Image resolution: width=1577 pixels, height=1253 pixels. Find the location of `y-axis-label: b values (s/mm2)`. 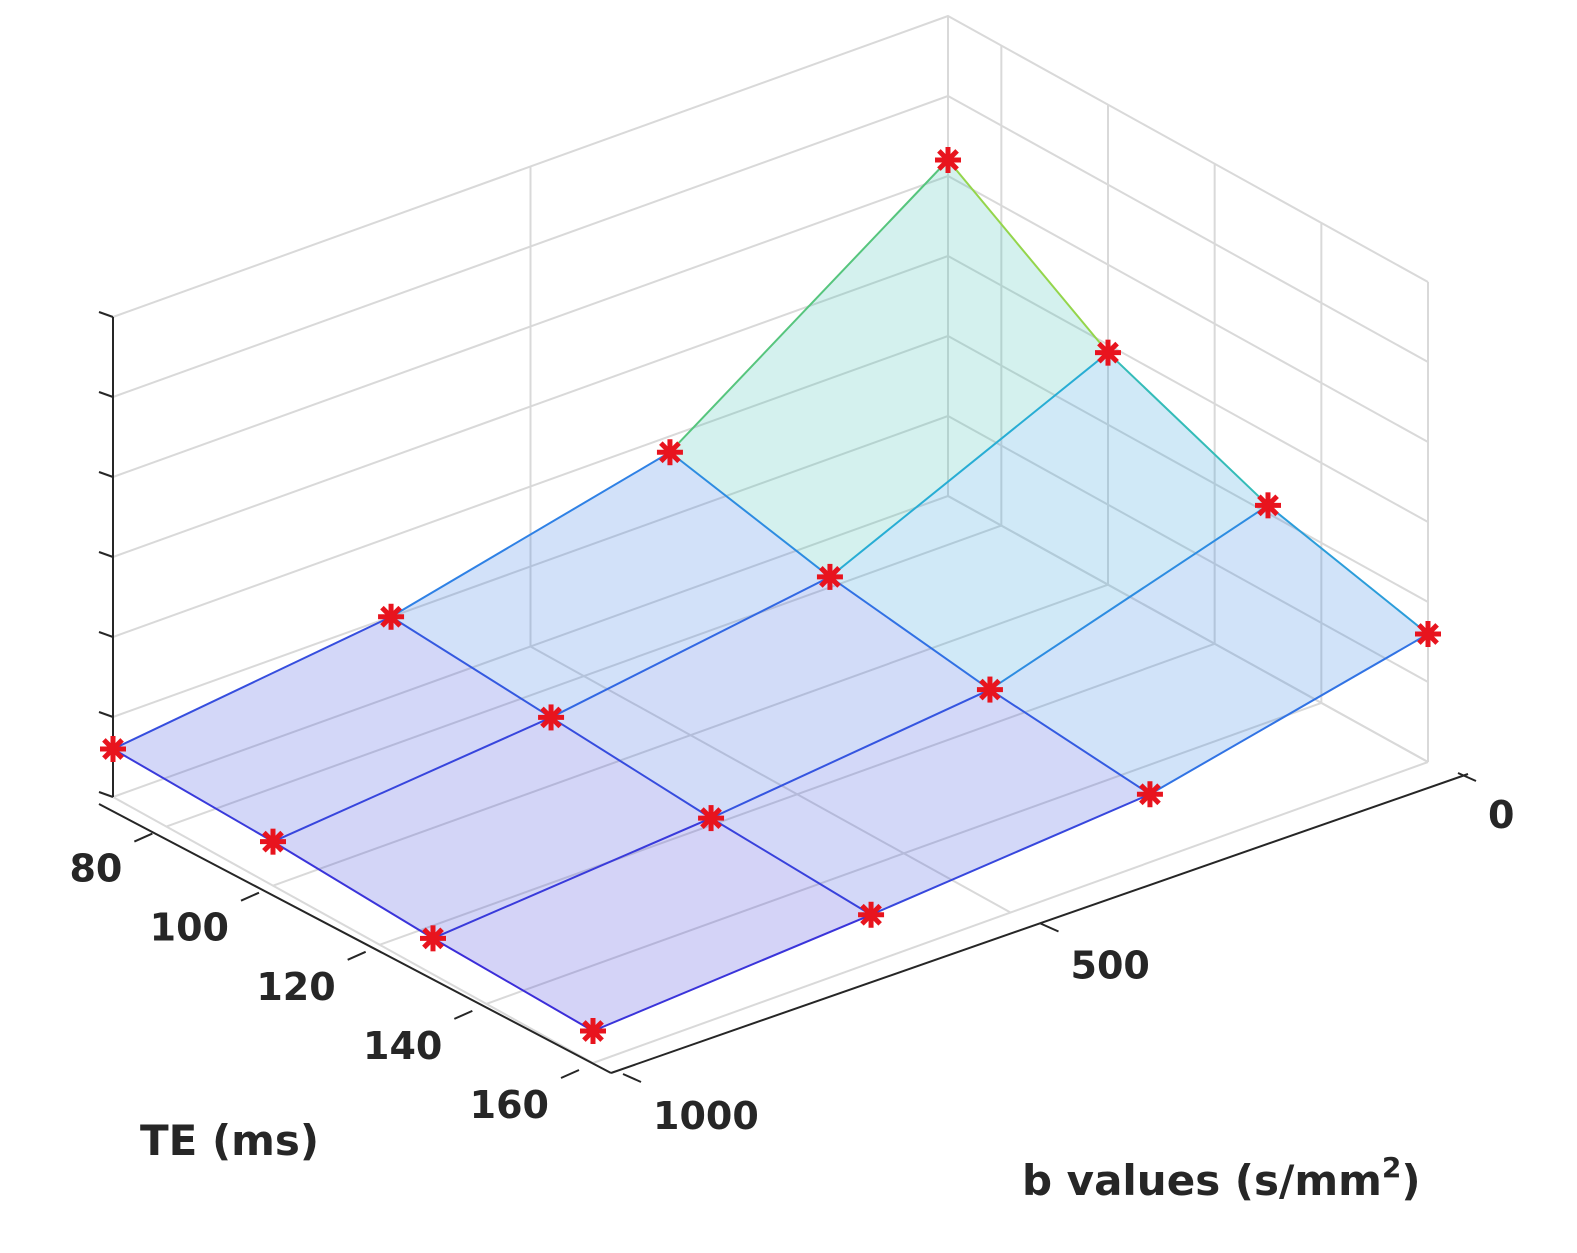

y-axis-label: b values (s/mm2) is located at coordinates (1221, 1178).